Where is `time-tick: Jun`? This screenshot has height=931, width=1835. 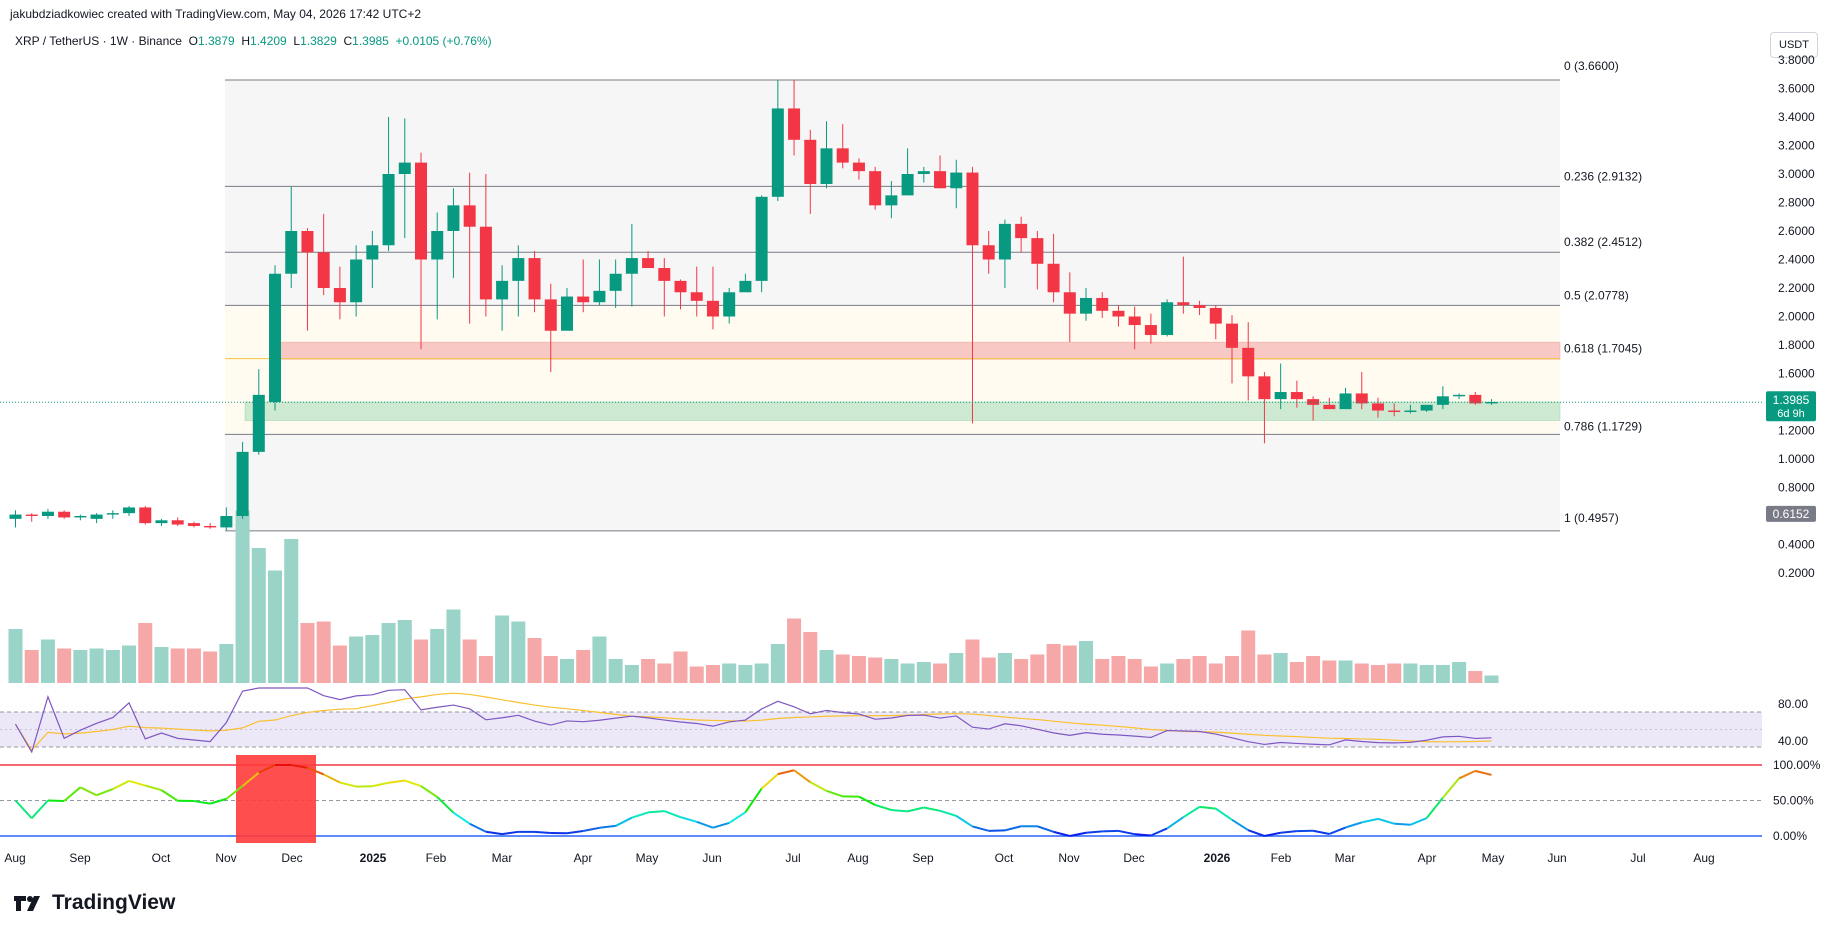 time-tick: Jun is located at coordinates (711, 858).